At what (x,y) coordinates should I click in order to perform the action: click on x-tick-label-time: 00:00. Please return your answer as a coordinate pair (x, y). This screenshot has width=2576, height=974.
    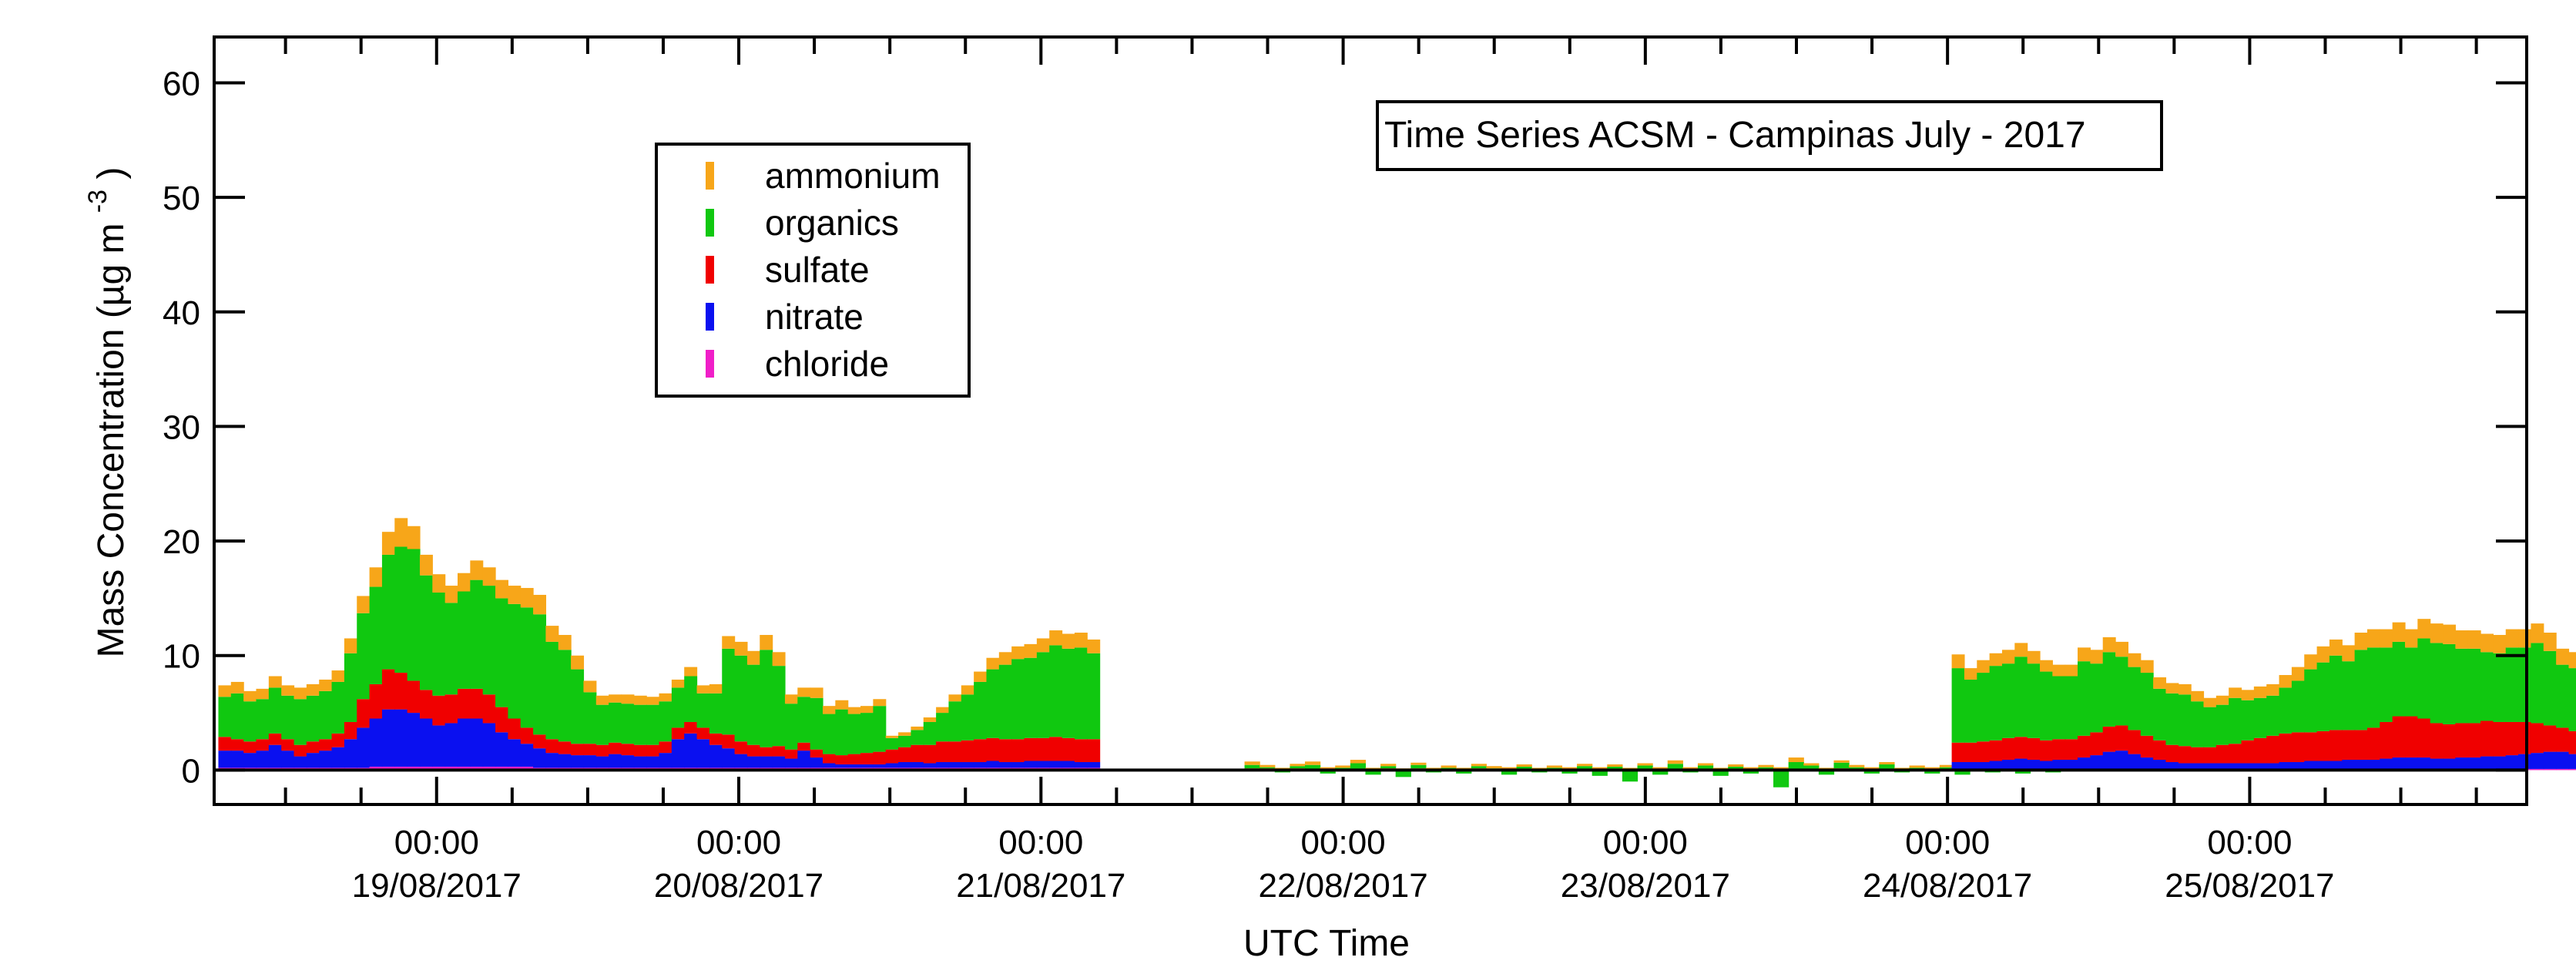
    Looking at the image, I should click on (2249, 842).